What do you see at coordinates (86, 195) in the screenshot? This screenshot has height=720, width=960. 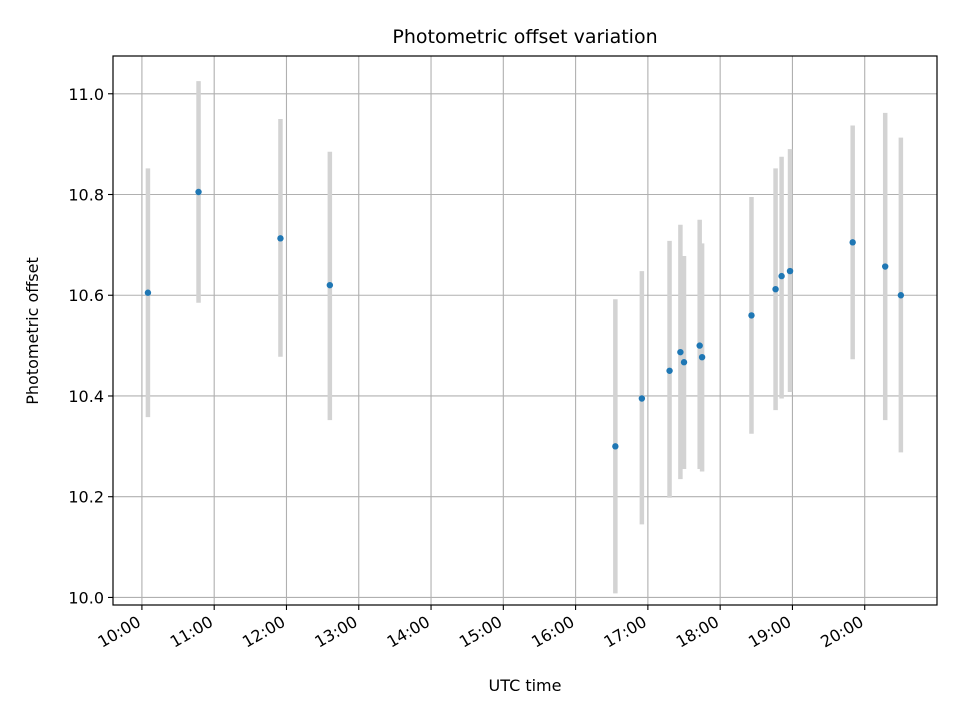 I see `y-tick-label: 10.8` at bounding box center [86, 195].